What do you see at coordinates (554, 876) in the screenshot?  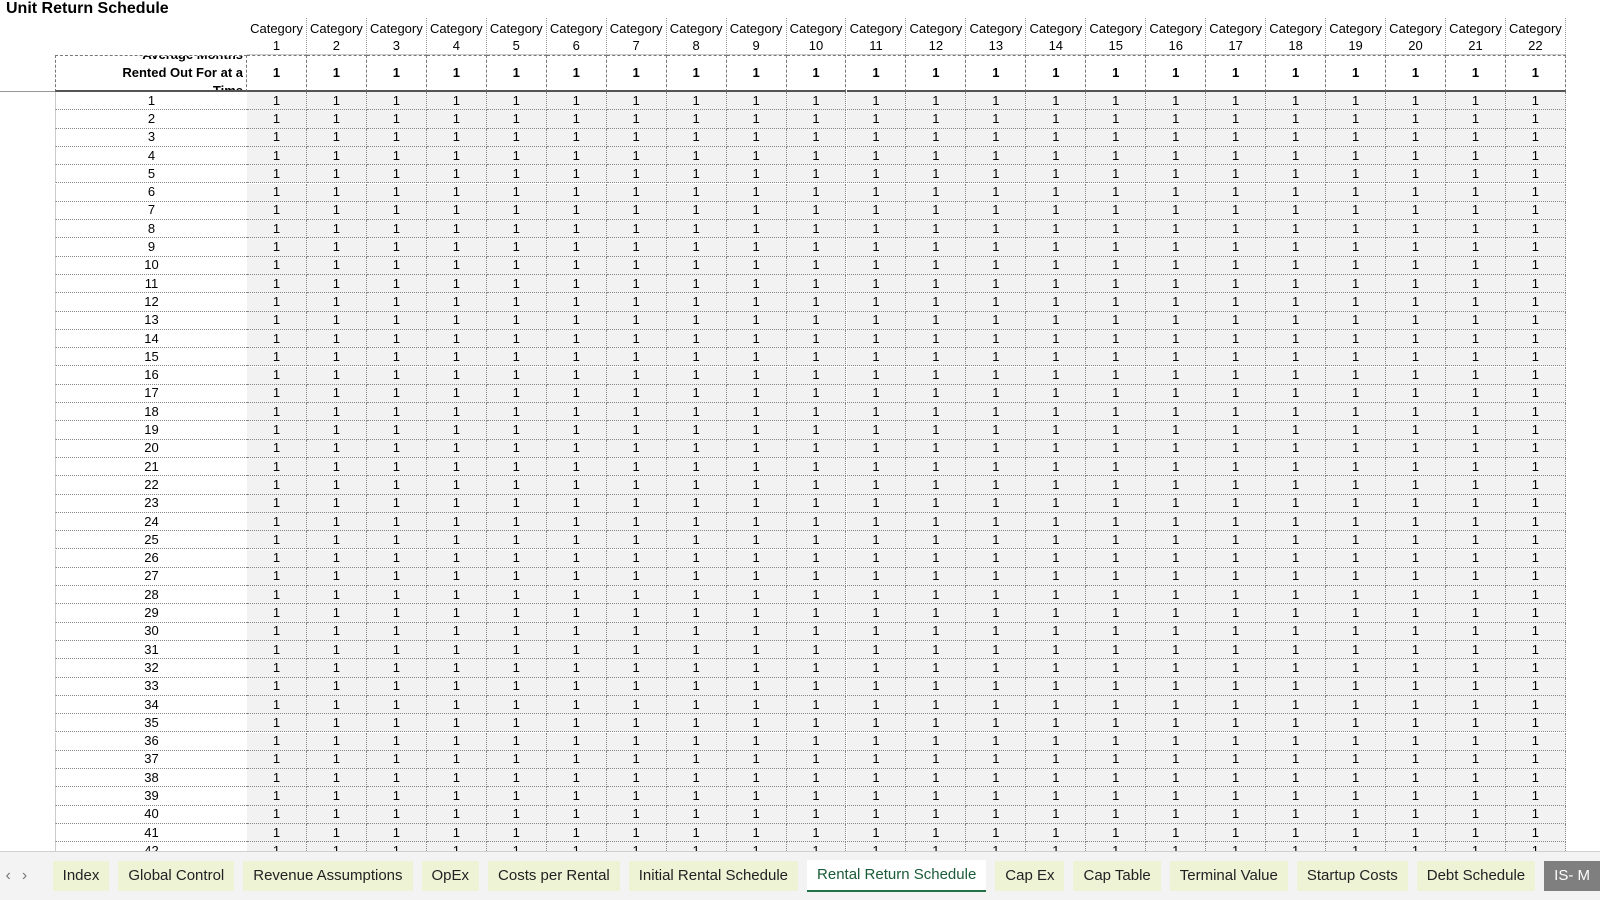 I see `sheet-tab: Costs per Rental` at bounding box center [554, 876].